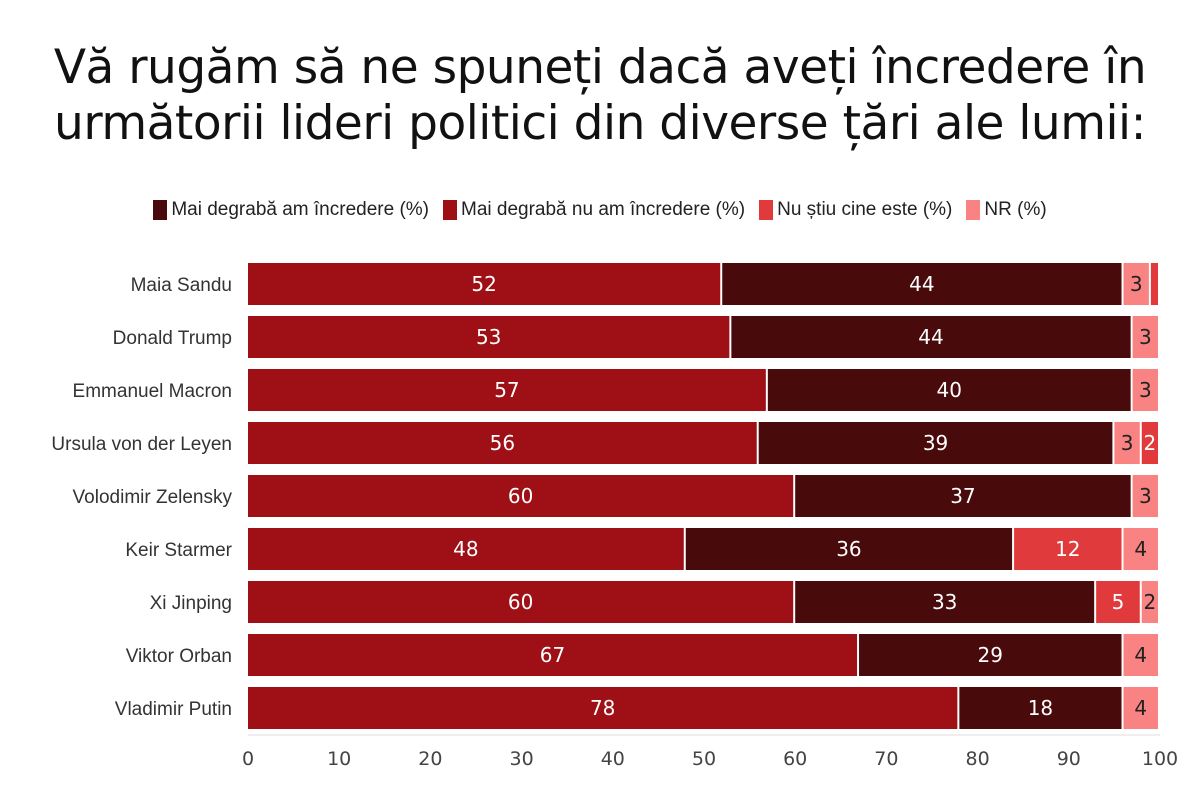 Image resolution: width=1200 pixels, height=800 pixels. I want to click on data-label: 36, so click(848, 549).